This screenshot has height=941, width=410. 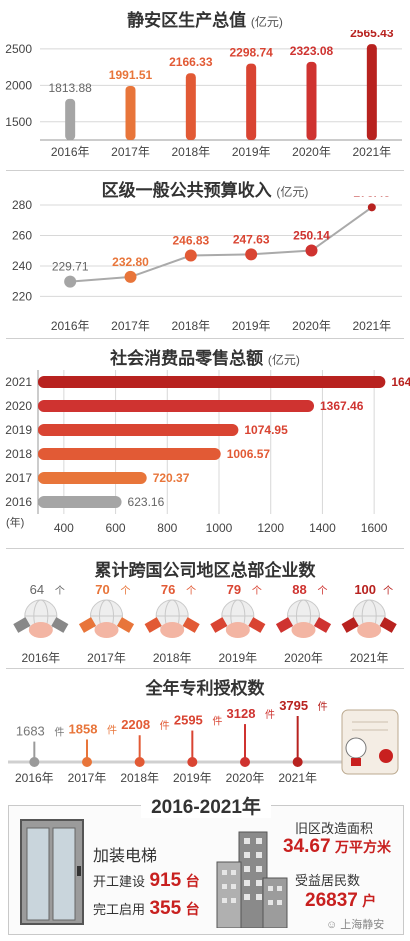 What do you see at coordinates (192, 909) in the screenshot?
I see `done-unit: 台` at bounding box center [192, 909].